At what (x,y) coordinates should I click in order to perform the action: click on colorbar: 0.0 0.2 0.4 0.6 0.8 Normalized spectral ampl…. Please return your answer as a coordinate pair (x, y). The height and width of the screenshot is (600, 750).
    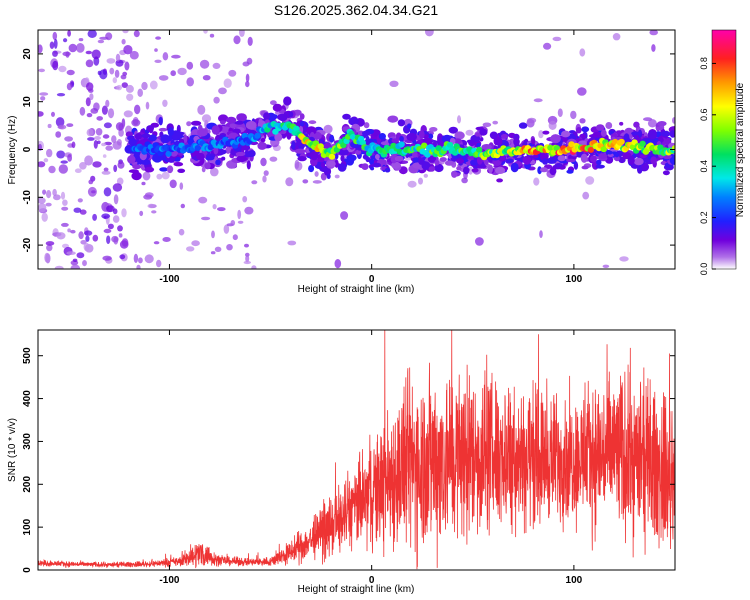
    Looking at the image, I should click on (722, 152).